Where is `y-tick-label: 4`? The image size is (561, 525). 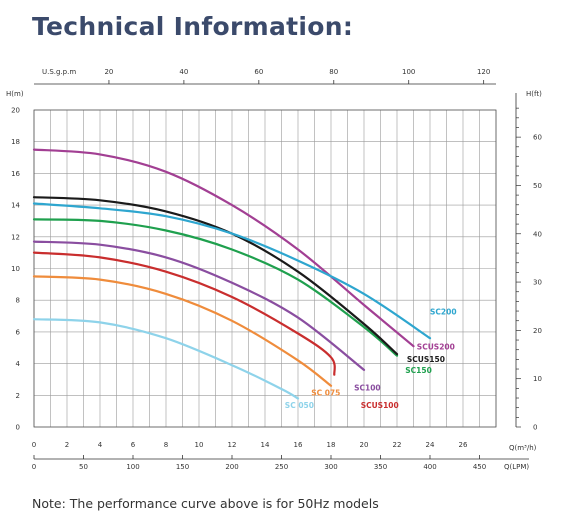 y-tick-label: 4 is located at coordinates (18, 364).